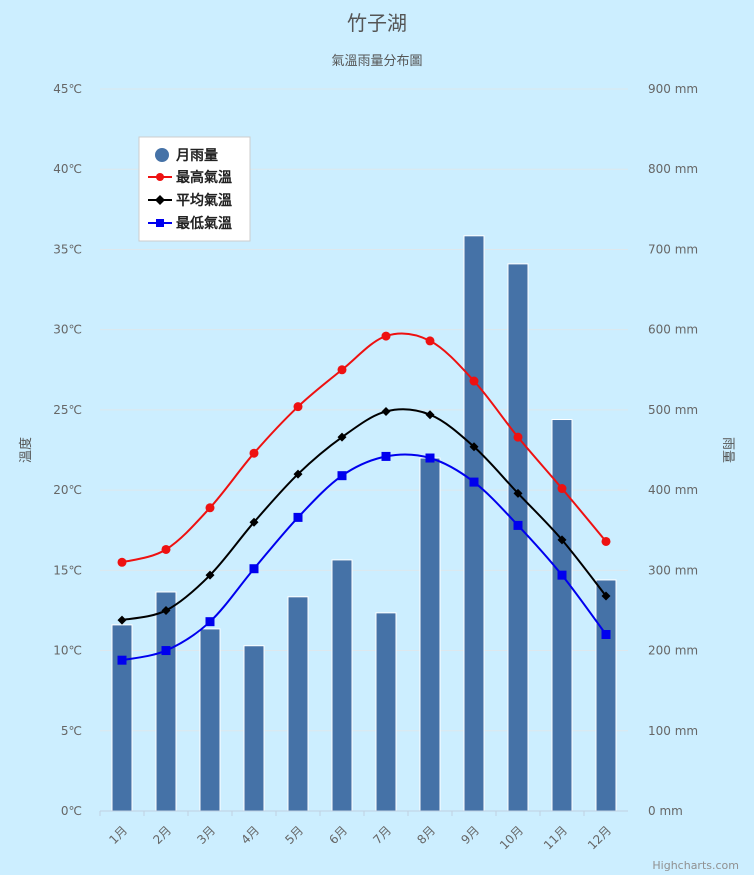  I want to click on left-tick-label: 30℃, so click(67, 330).